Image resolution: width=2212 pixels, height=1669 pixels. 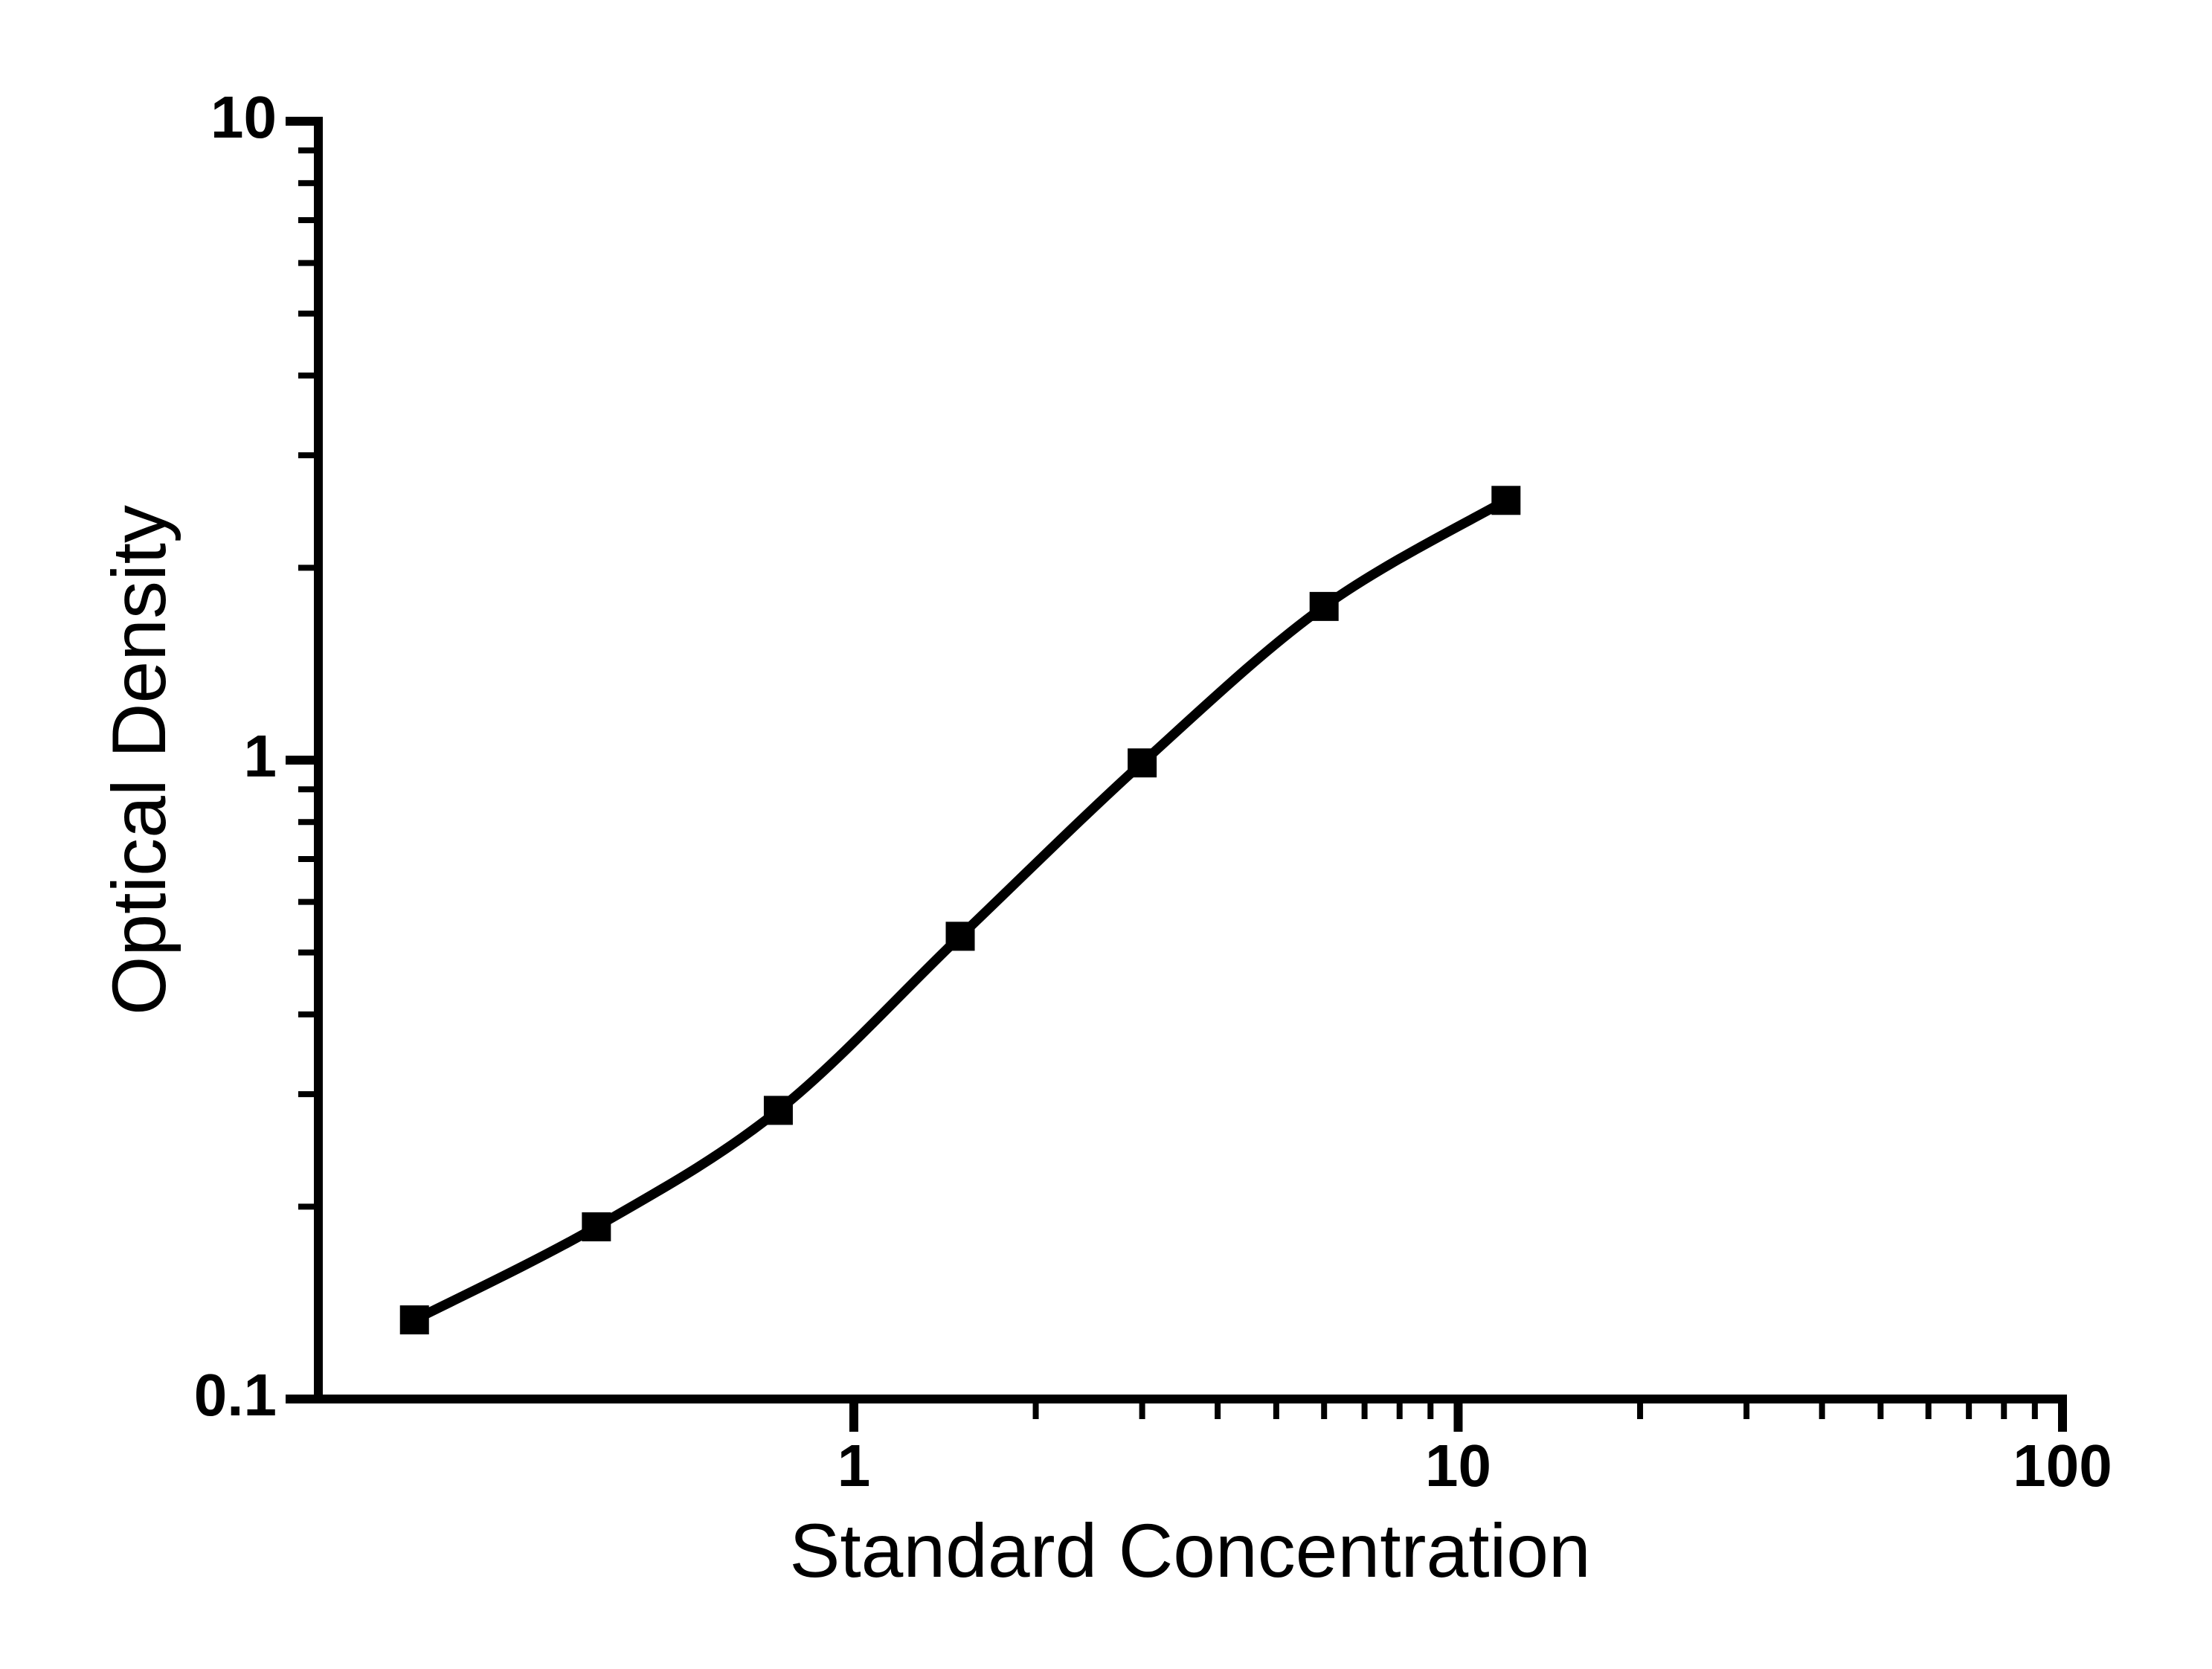 What do you see at coordinates (1458, 1465) in the screenshot?
I see `x-tick-label-10: 10` at bounding box center [1458, 1465].